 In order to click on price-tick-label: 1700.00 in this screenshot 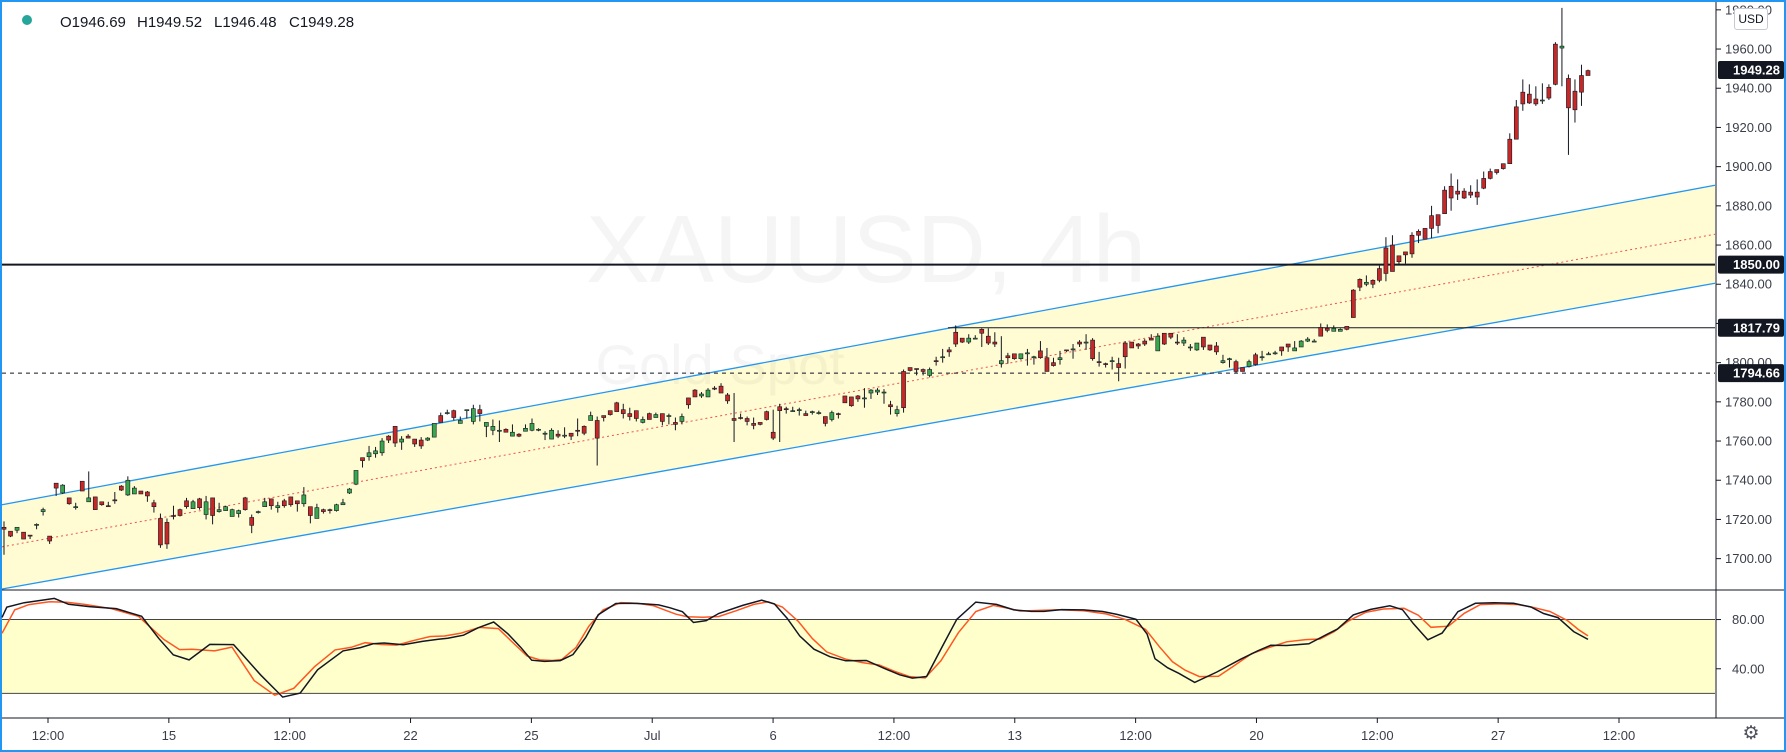, I will do `click(1748, 558)`.